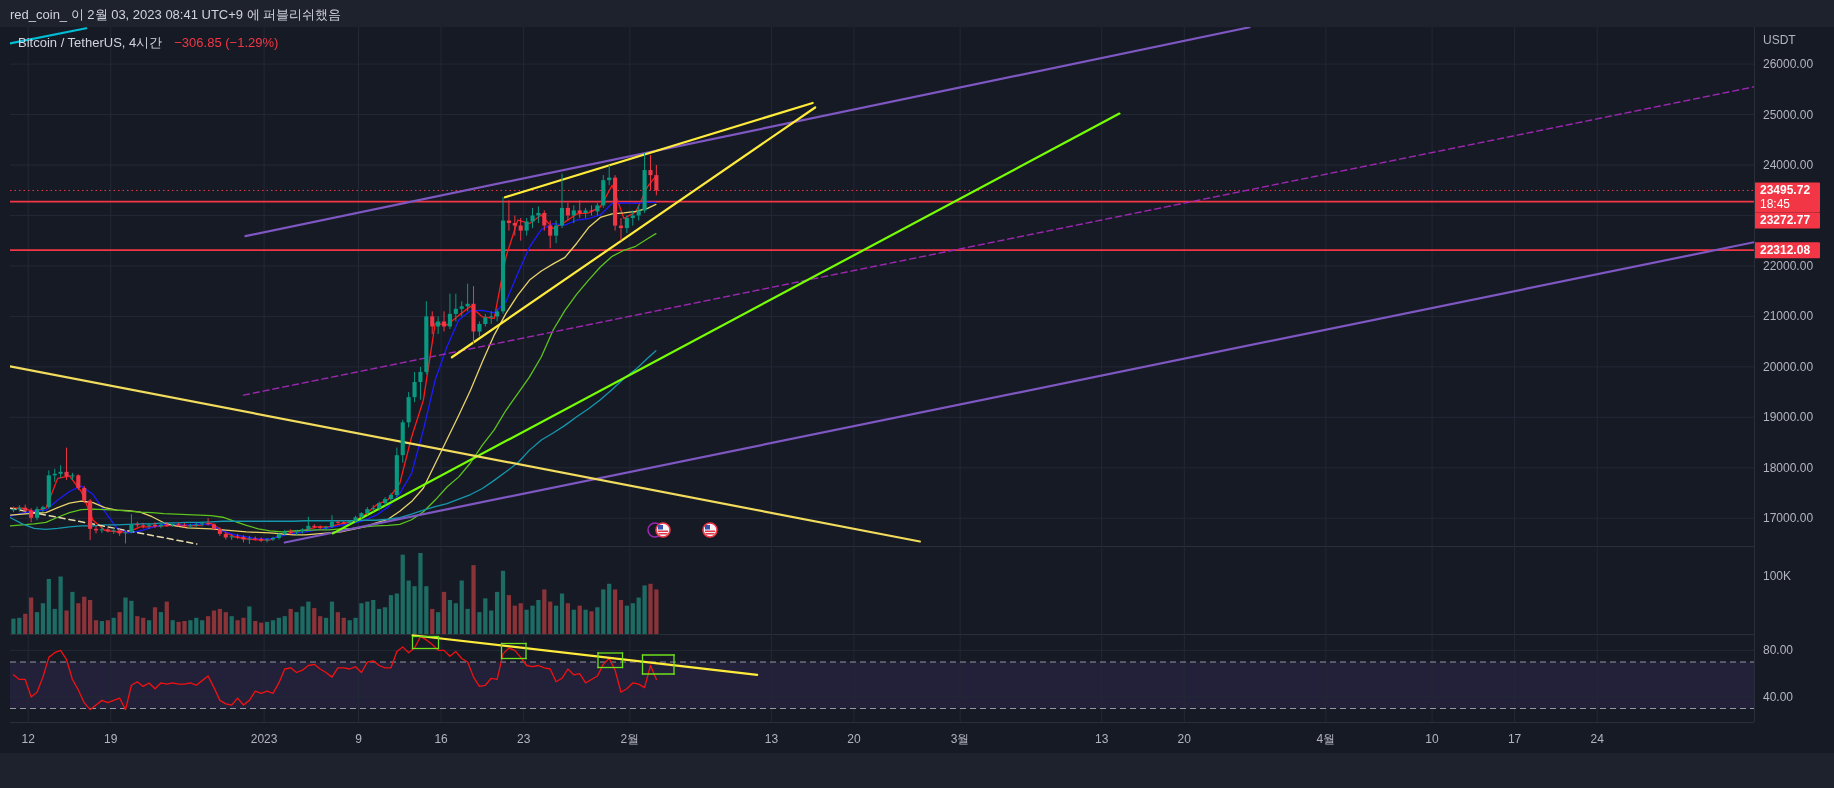 The image size is (1834, 788). I want to click on y-tick-label: 26000.00, so click(1788, 64).